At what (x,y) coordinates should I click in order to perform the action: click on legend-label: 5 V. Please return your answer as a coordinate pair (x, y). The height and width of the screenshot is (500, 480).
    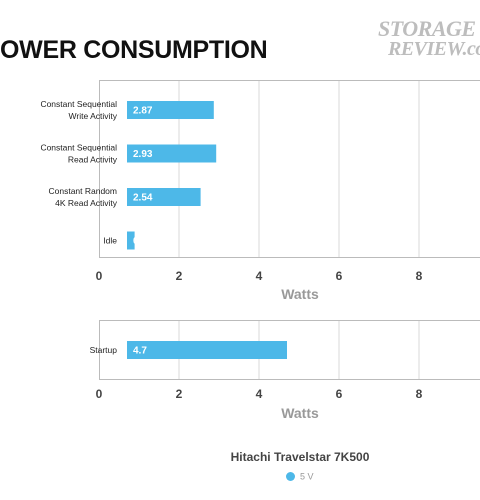
    Looking at the image, I should click on (307, 476).